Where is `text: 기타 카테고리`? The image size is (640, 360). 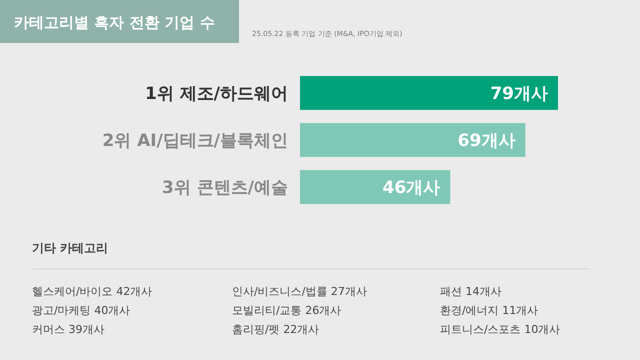 text: 기타 카테고리 is located at coordinates (70, 248).